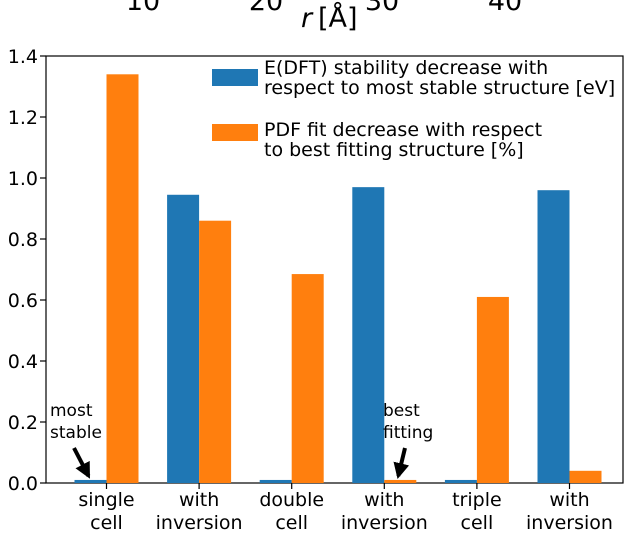 The image size is (633, 537). What do you see at coordinates (291, 500) in the screenshot?
I see `x-tick-label: double` at bounding box center [291, 500].